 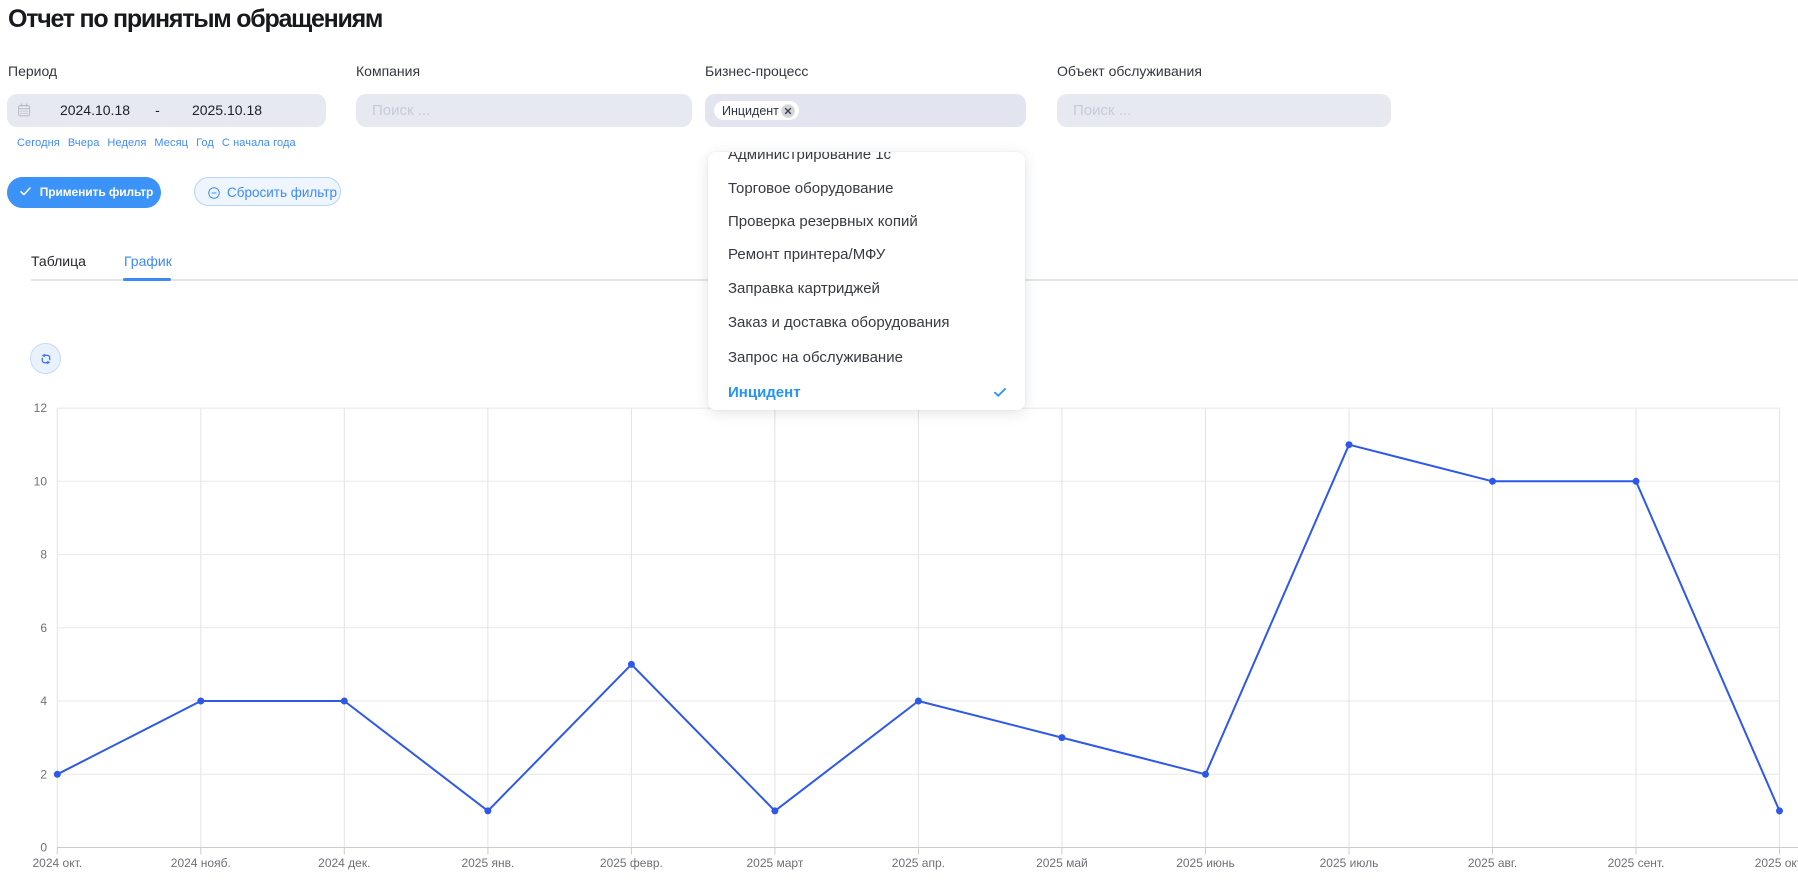 What do you see at coordinates (1776, 863) in the screenshot?
I see `svg-text: 2025 окт.` at bounding box center [1776, 863].